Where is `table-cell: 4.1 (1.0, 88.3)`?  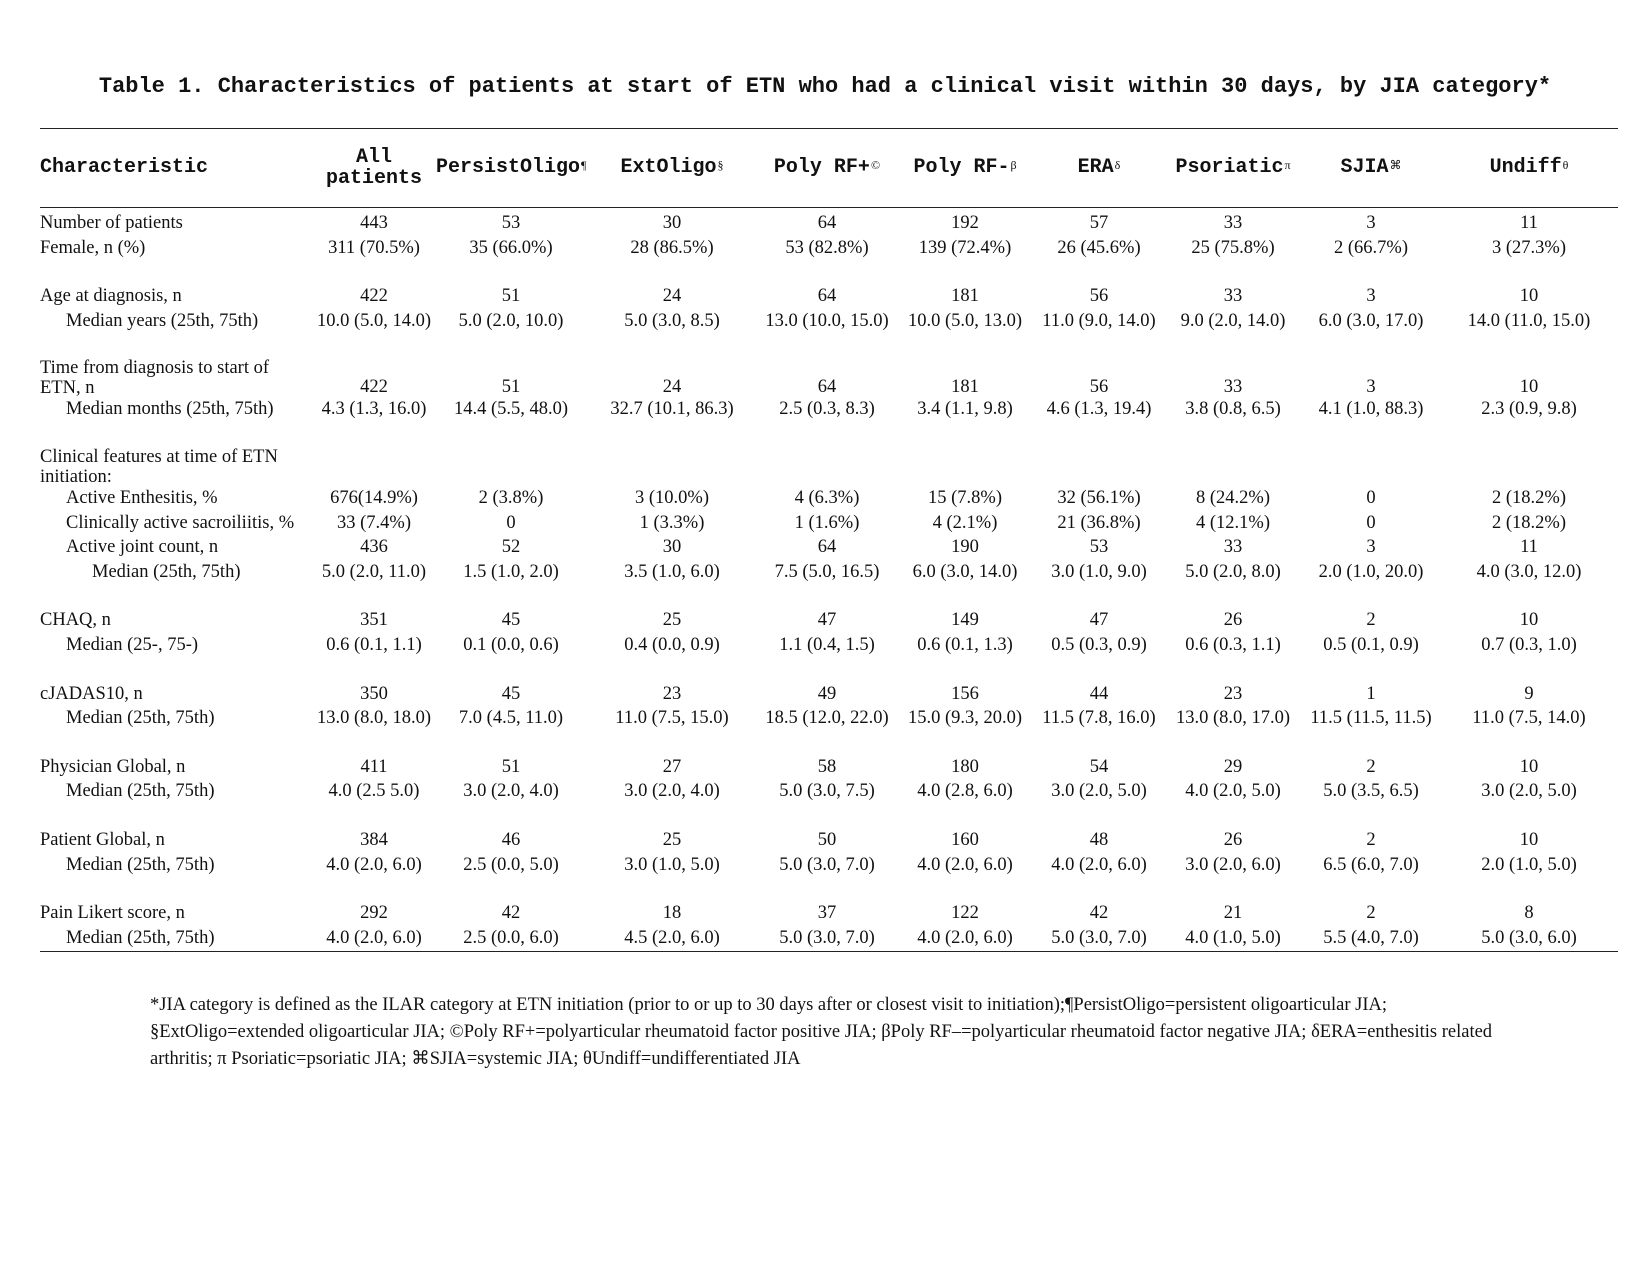 table-cell: 4.1 (1.0, 88.3) is located at coordinates (1371, 409).